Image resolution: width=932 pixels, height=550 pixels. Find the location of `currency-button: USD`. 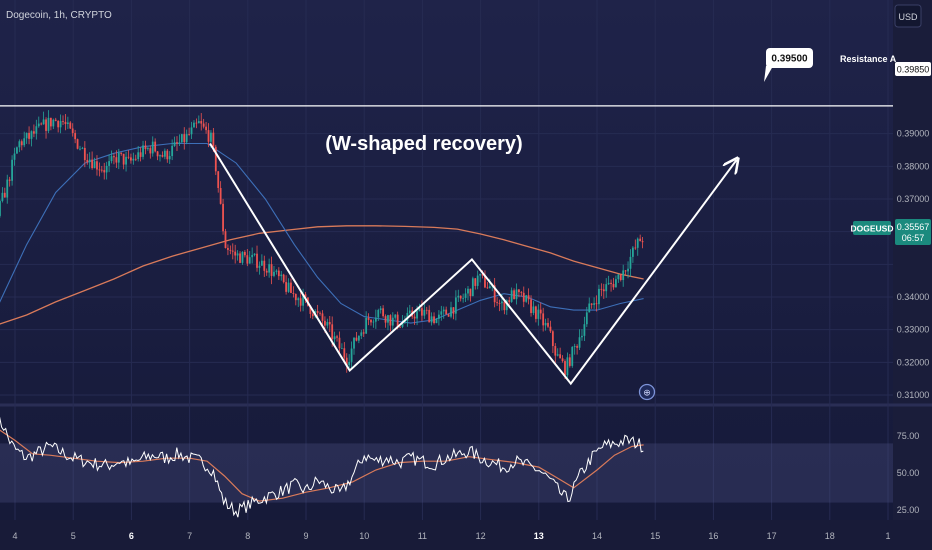

currency-button: USD is located at coordinates (908, 16).